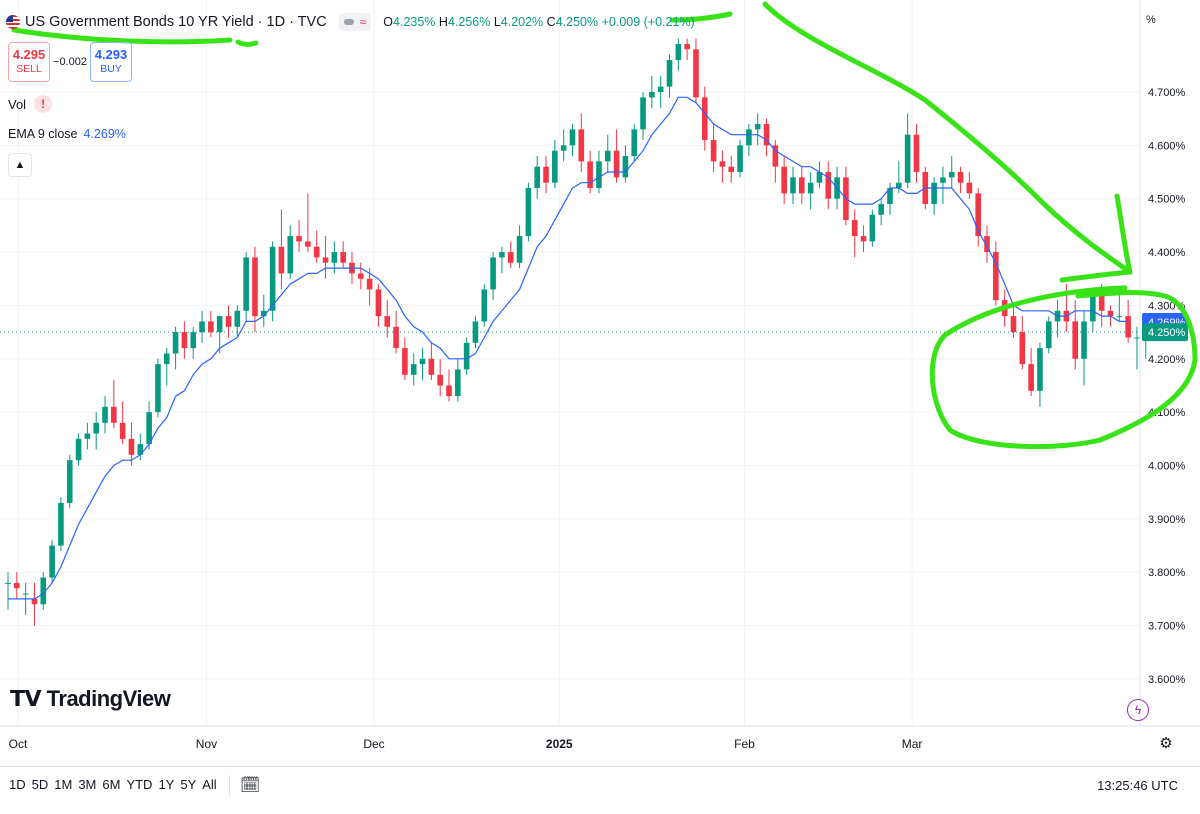  Describe the element at coordinates (29, 54) in the screenshot. I see `sell-price: 4.295` at that location.